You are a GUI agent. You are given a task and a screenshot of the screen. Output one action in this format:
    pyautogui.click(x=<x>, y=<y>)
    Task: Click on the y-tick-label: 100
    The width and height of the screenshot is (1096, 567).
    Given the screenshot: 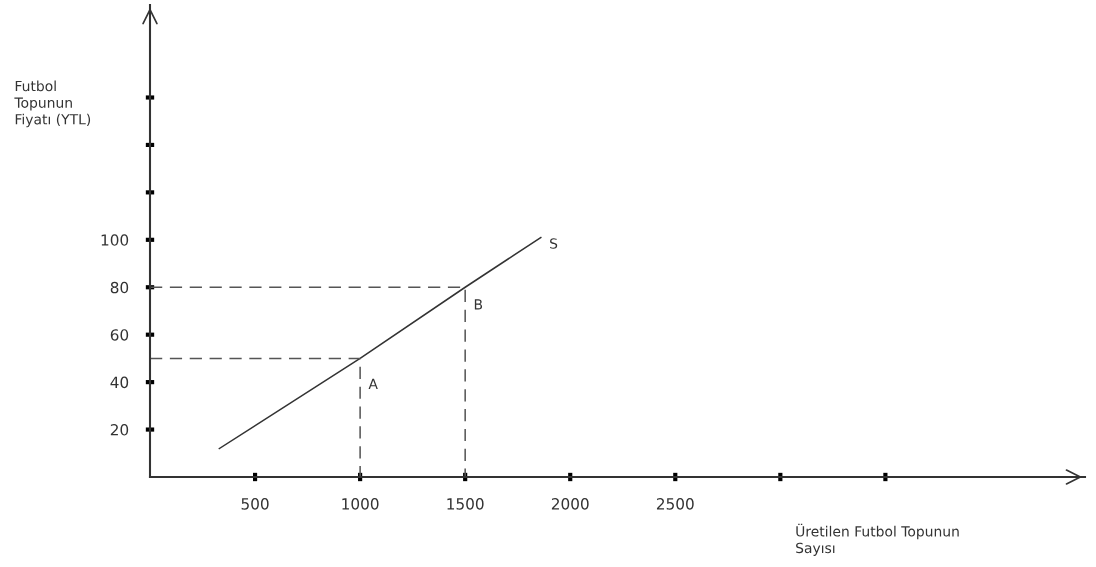 What is the action you would take?
    pyautogui.click(x=115, y=240)
    